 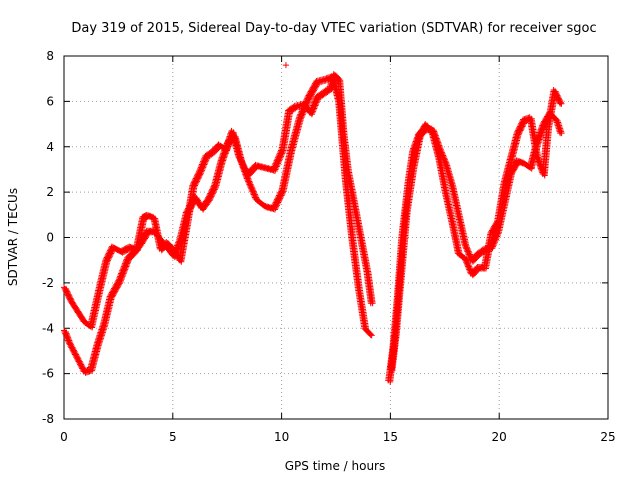 What do you see at coordinates (50, 238) in the screenshot?
I see `y-tick-label: 0` at bounding box center [50, 238].